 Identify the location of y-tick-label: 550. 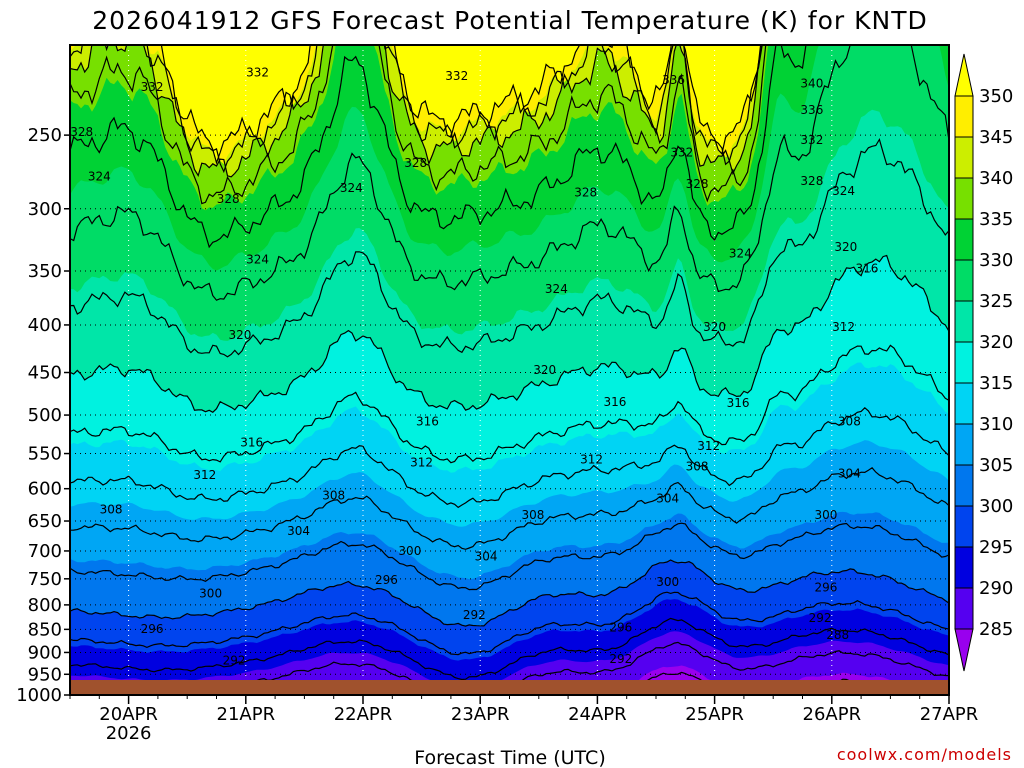
(45, 454).